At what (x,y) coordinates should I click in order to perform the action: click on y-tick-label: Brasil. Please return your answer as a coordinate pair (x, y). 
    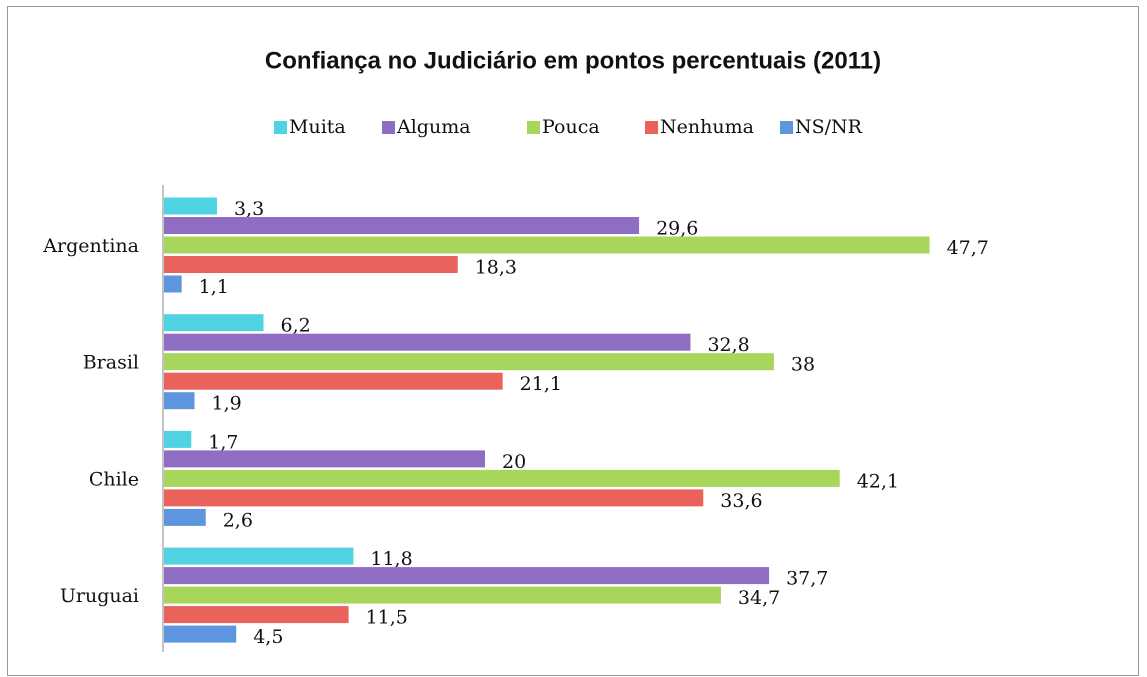
    Looking at the image, I should click on (111, 363).